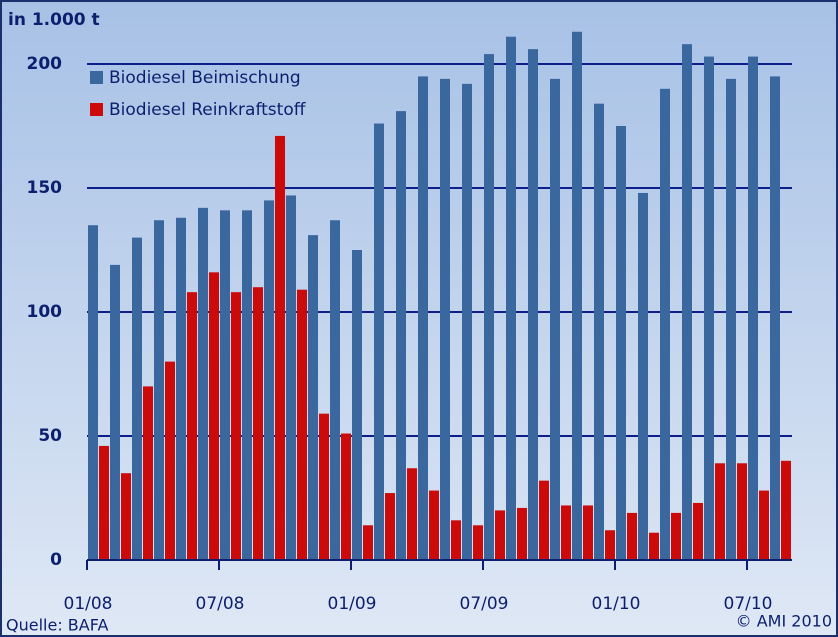  What do you see at coordinates (45, 188) in the screenshot?
I see `y-tick-label: 150` at bounding box center [45, 188].